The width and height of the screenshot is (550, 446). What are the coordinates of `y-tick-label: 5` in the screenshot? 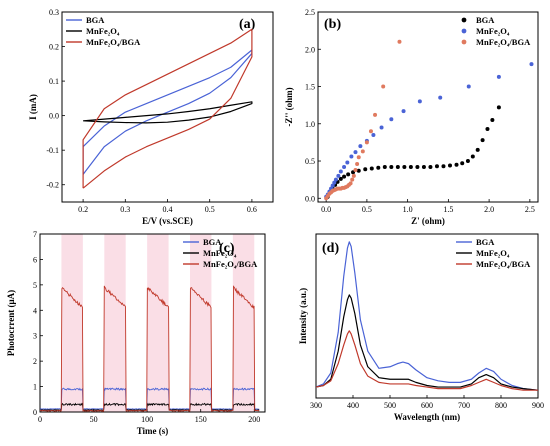 It's located at (35, 285).